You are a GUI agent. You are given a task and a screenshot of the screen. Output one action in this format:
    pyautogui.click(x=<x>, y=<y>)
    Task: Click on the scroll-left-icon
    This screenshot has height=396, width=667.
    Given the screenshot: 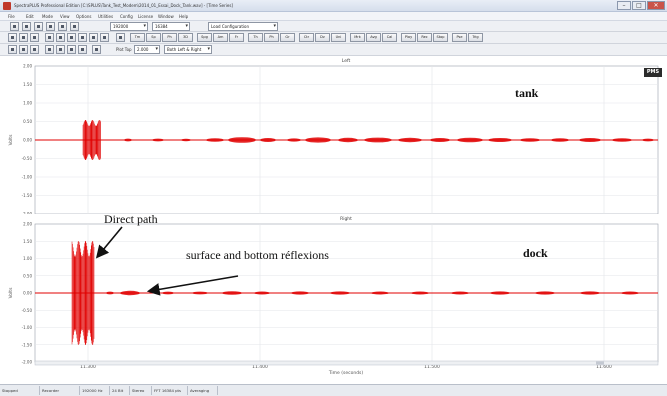 What is the action you would take?
    pyautogui.click(x=60, y=49)
    